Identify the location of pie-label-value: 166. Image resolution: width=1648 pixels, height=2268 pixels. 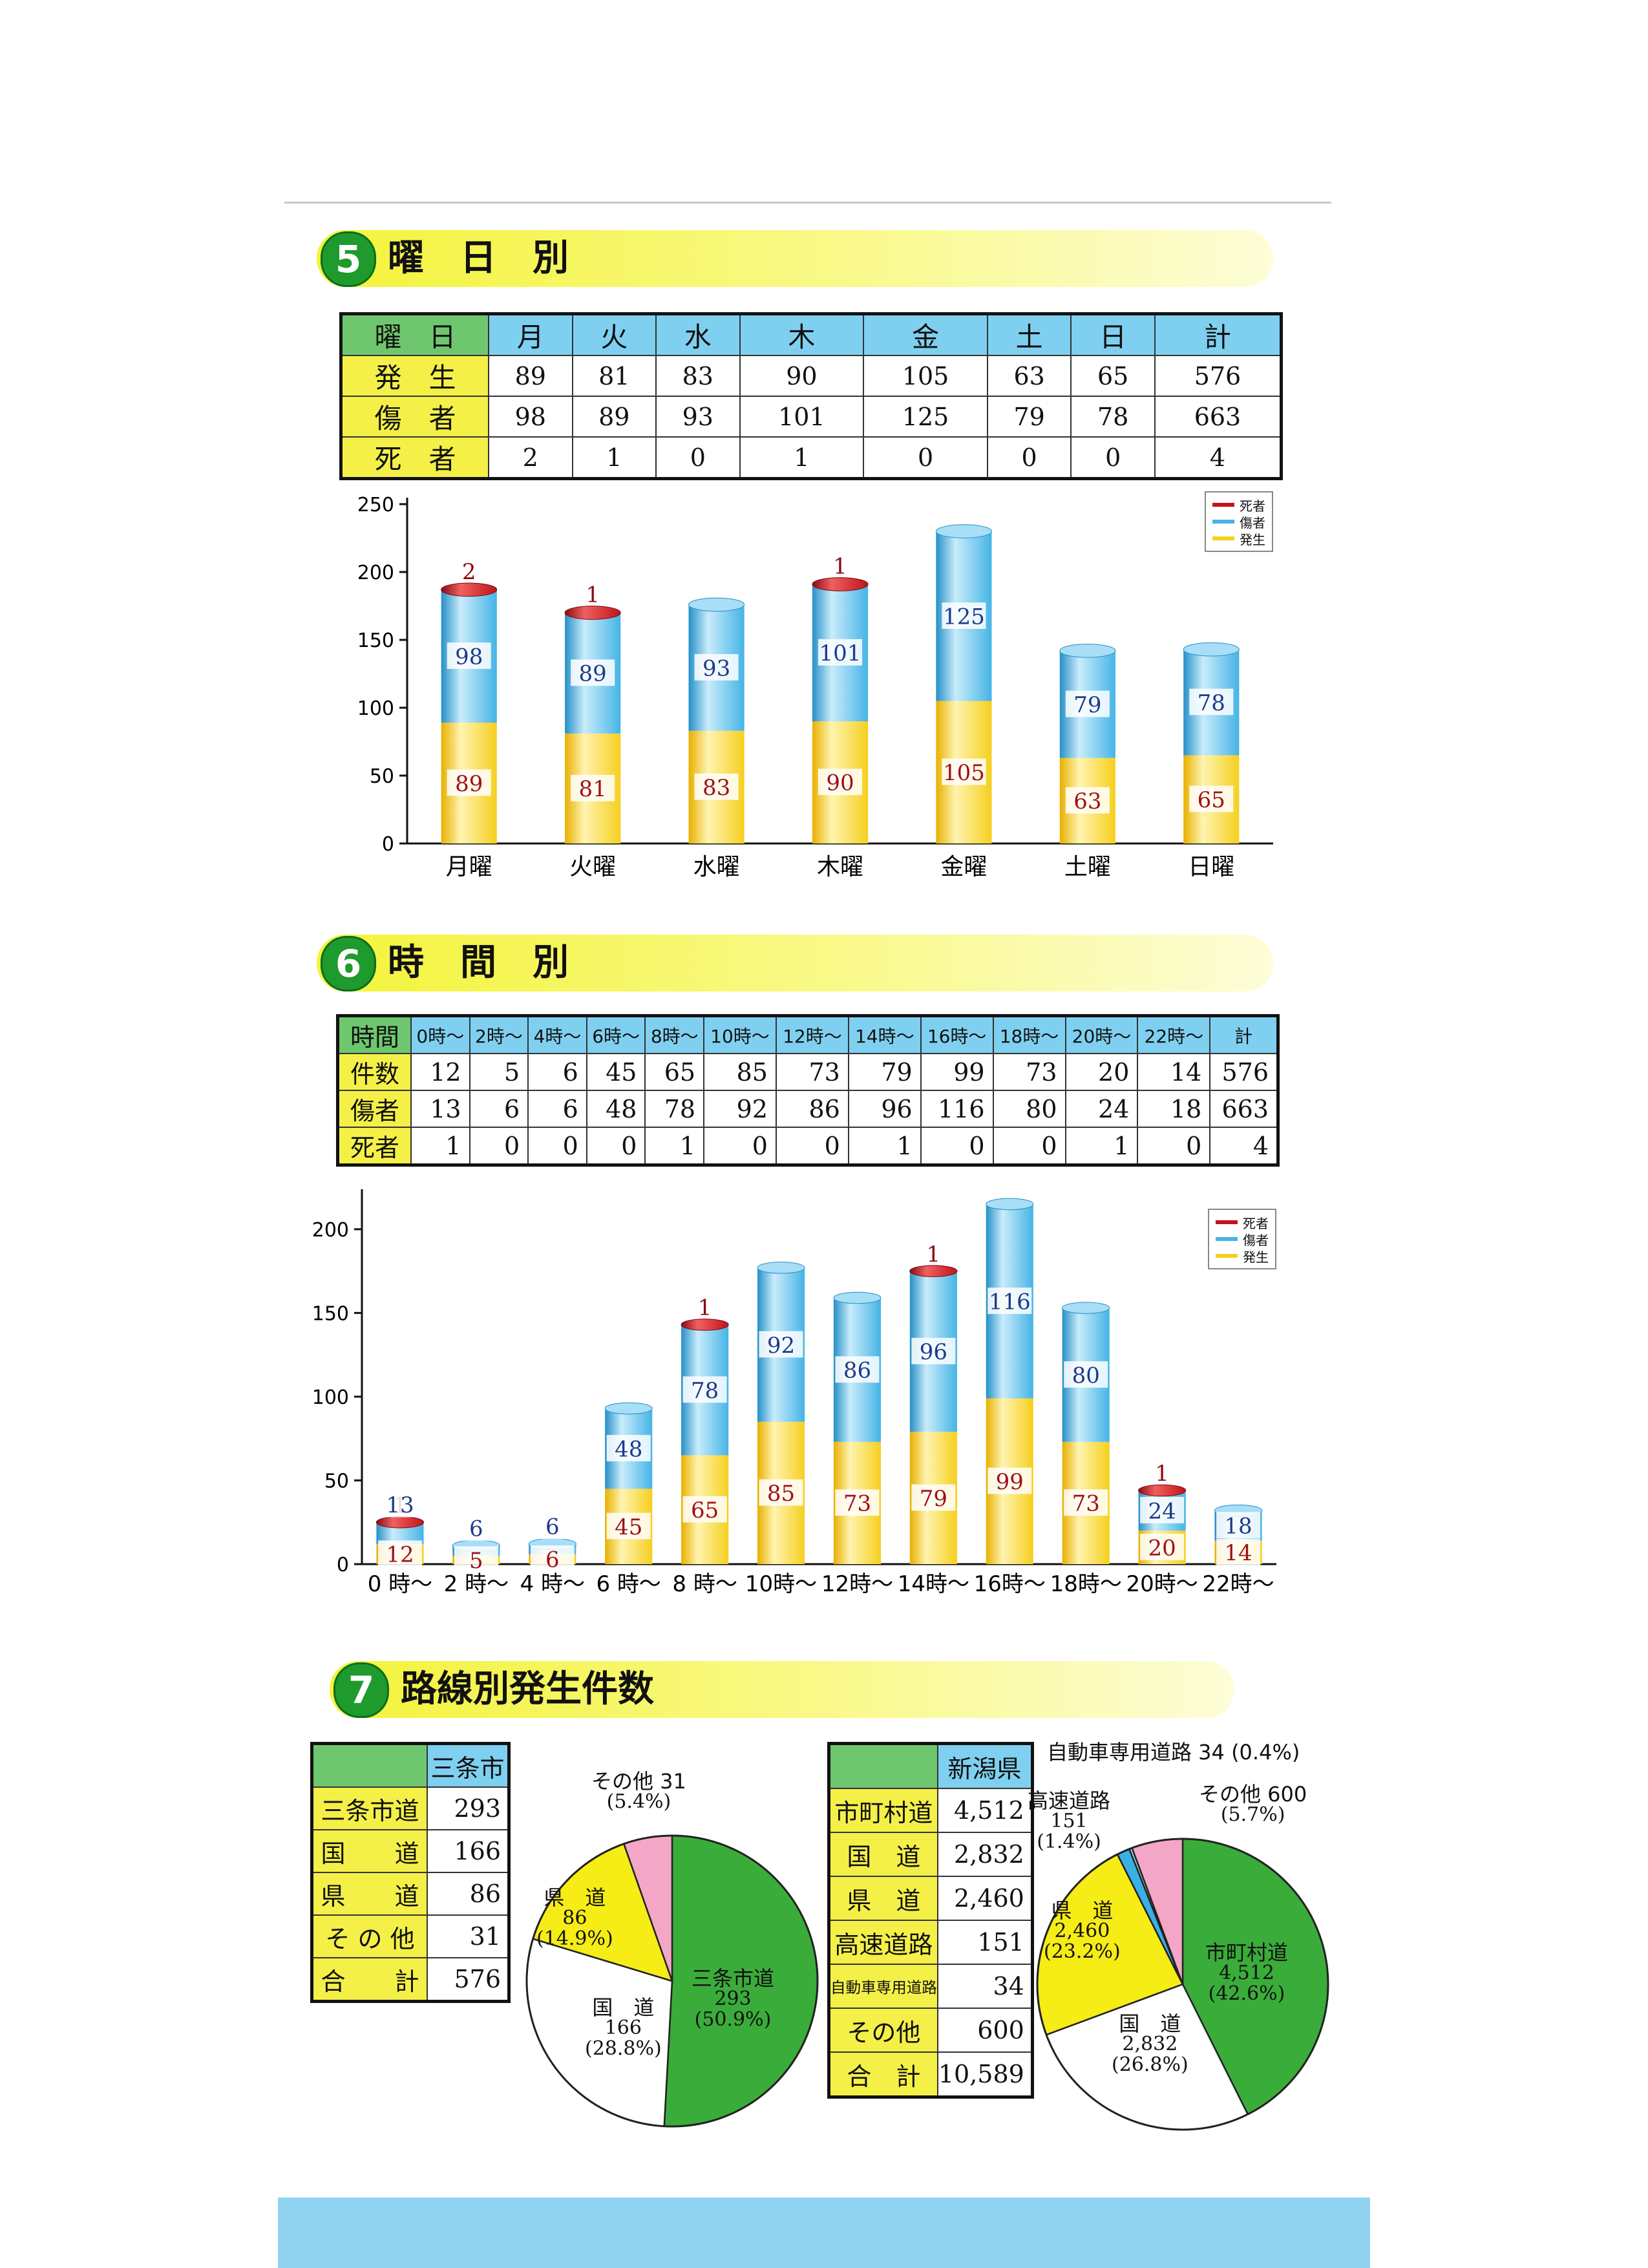
(623, 2028).